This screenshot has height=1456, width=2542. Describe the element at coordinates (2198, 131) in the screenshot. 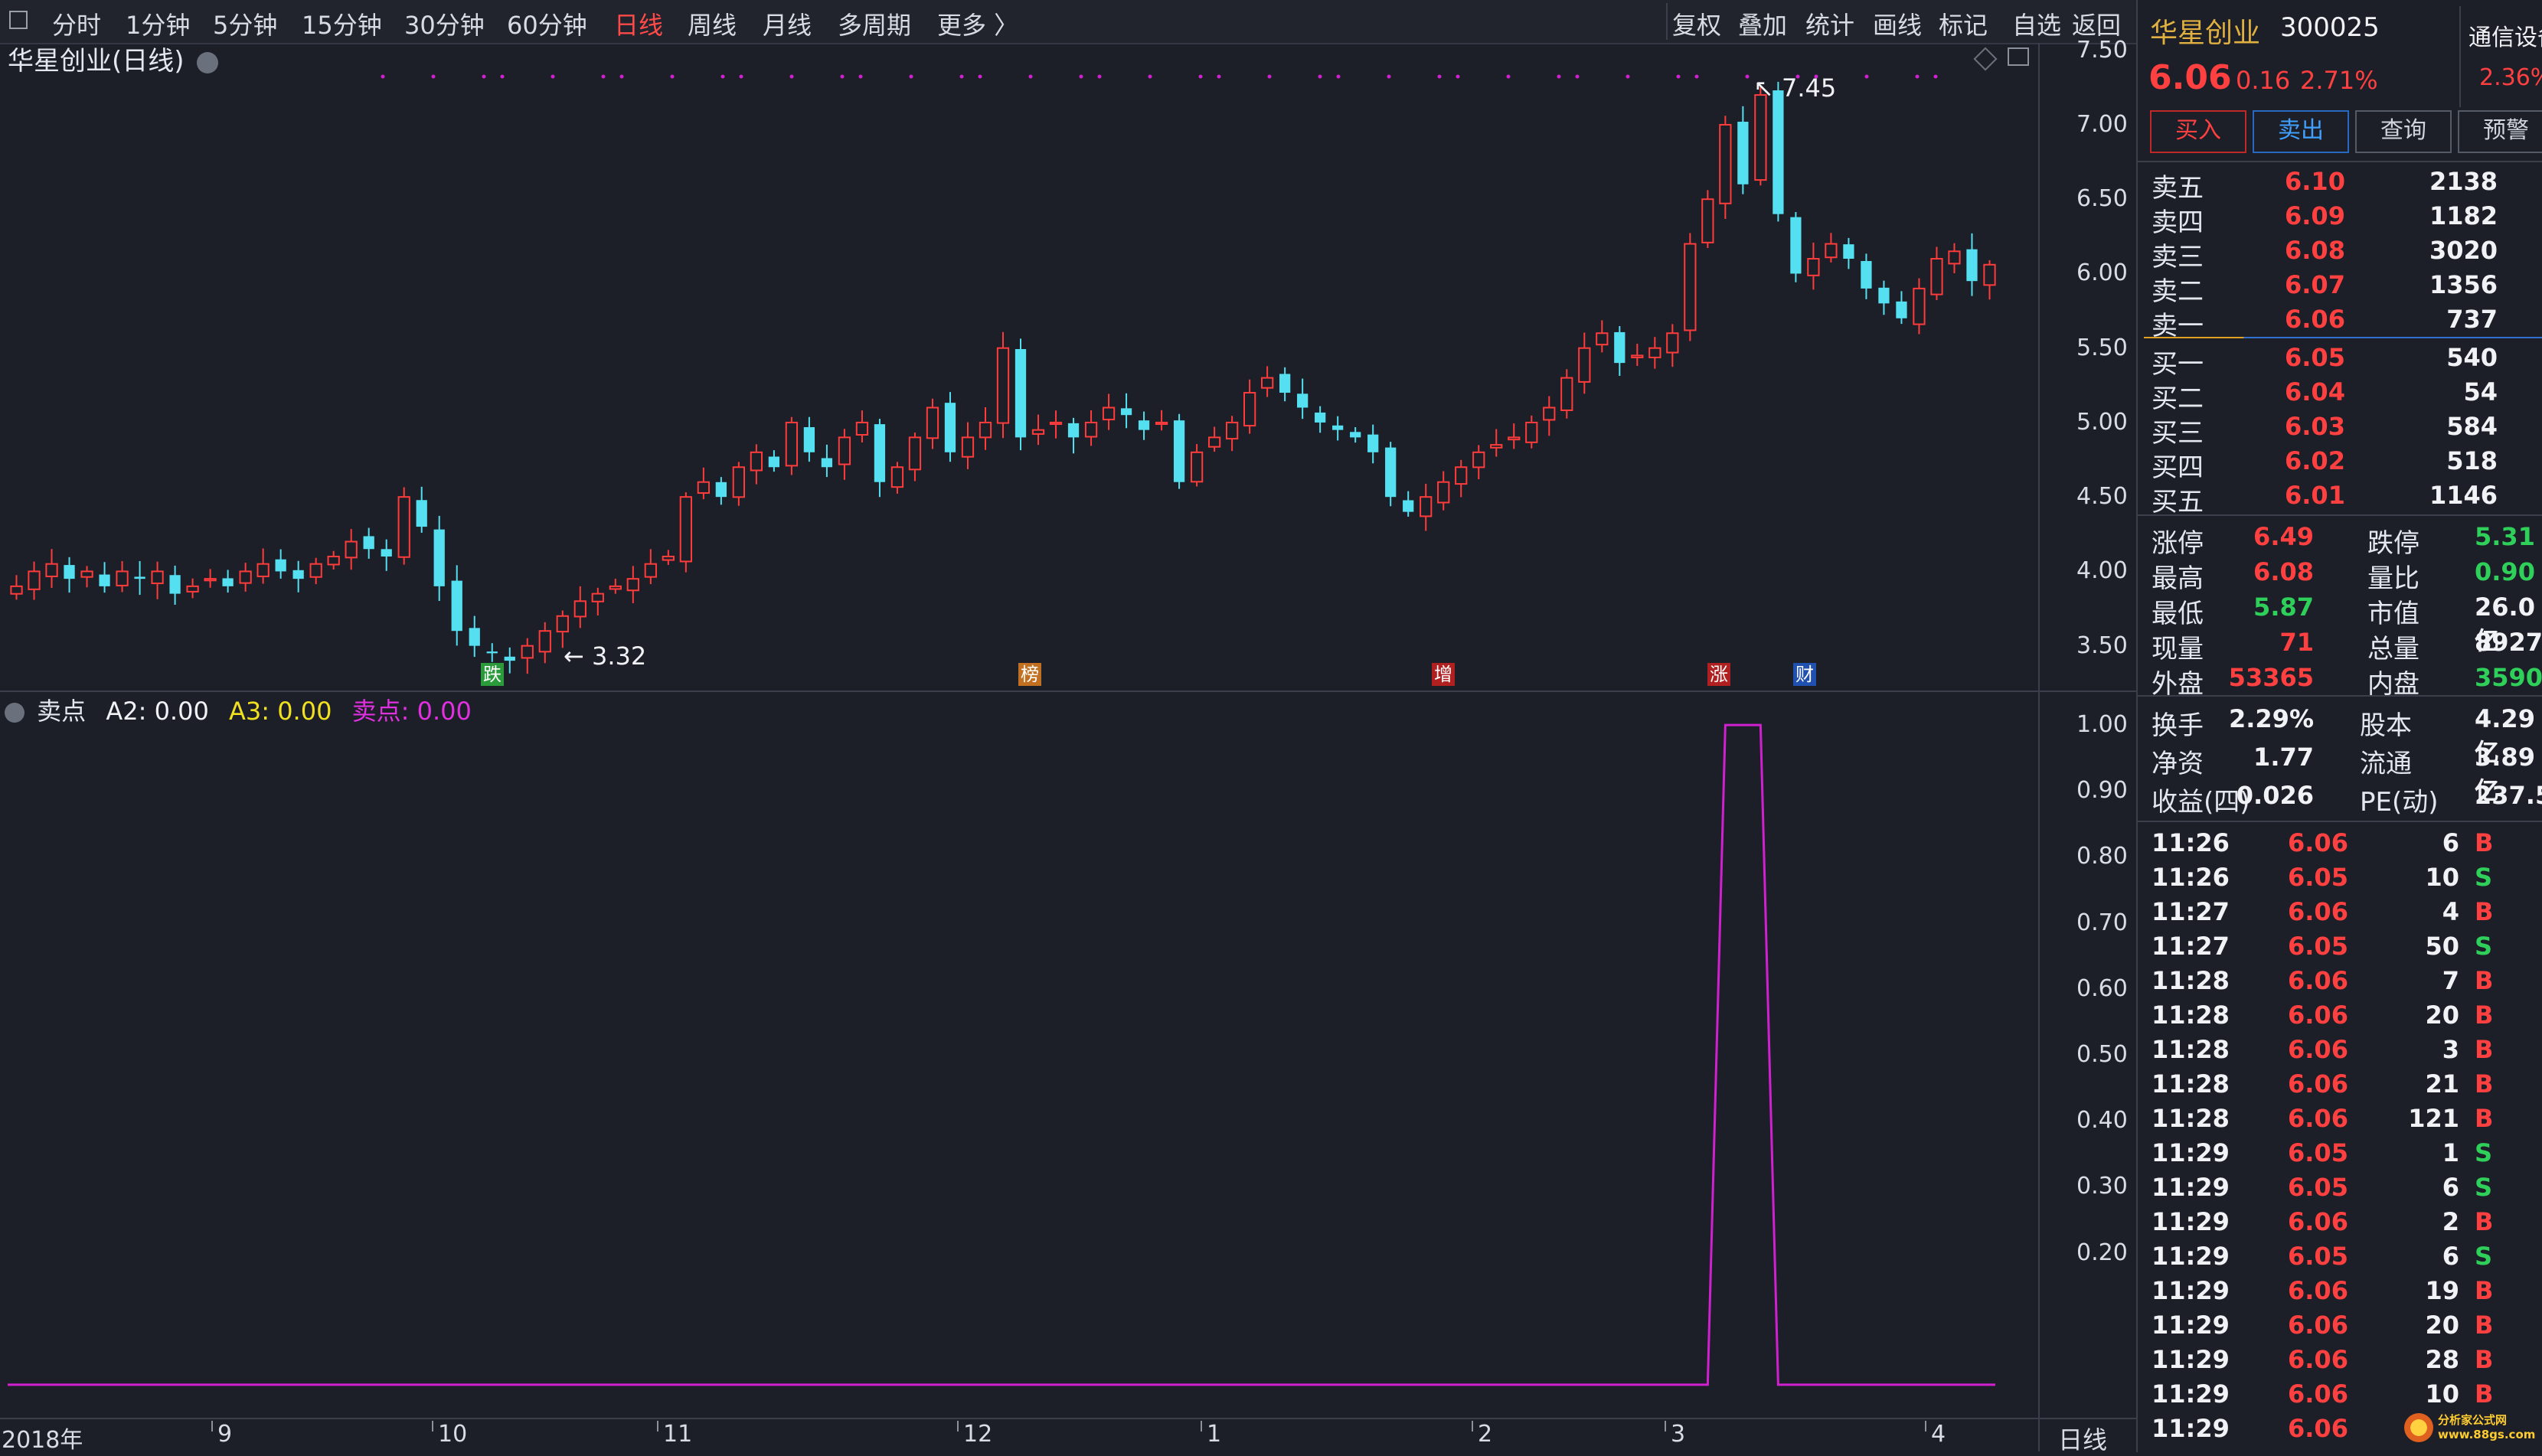

I see `buy-button: 买入` at that location.